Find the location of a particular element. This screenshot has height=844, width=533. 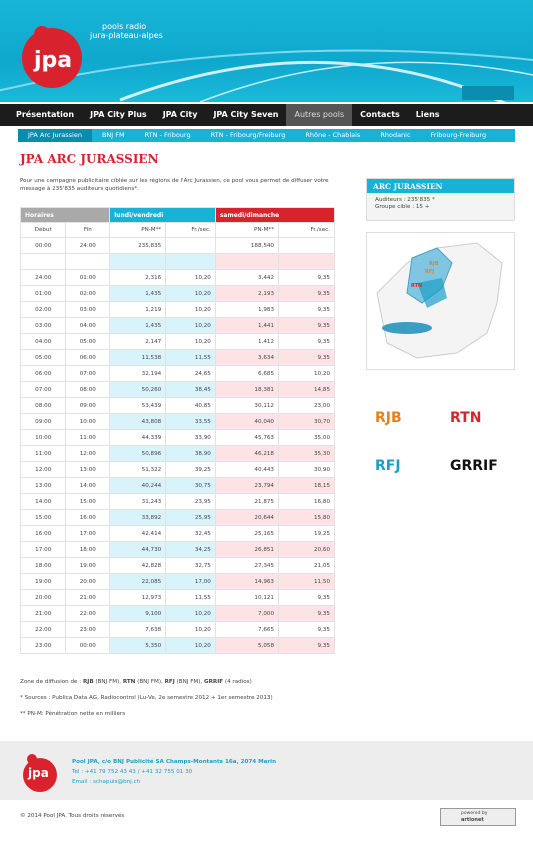

subnav-item: Rhône - Chablais is located at coordinates (333, 135).